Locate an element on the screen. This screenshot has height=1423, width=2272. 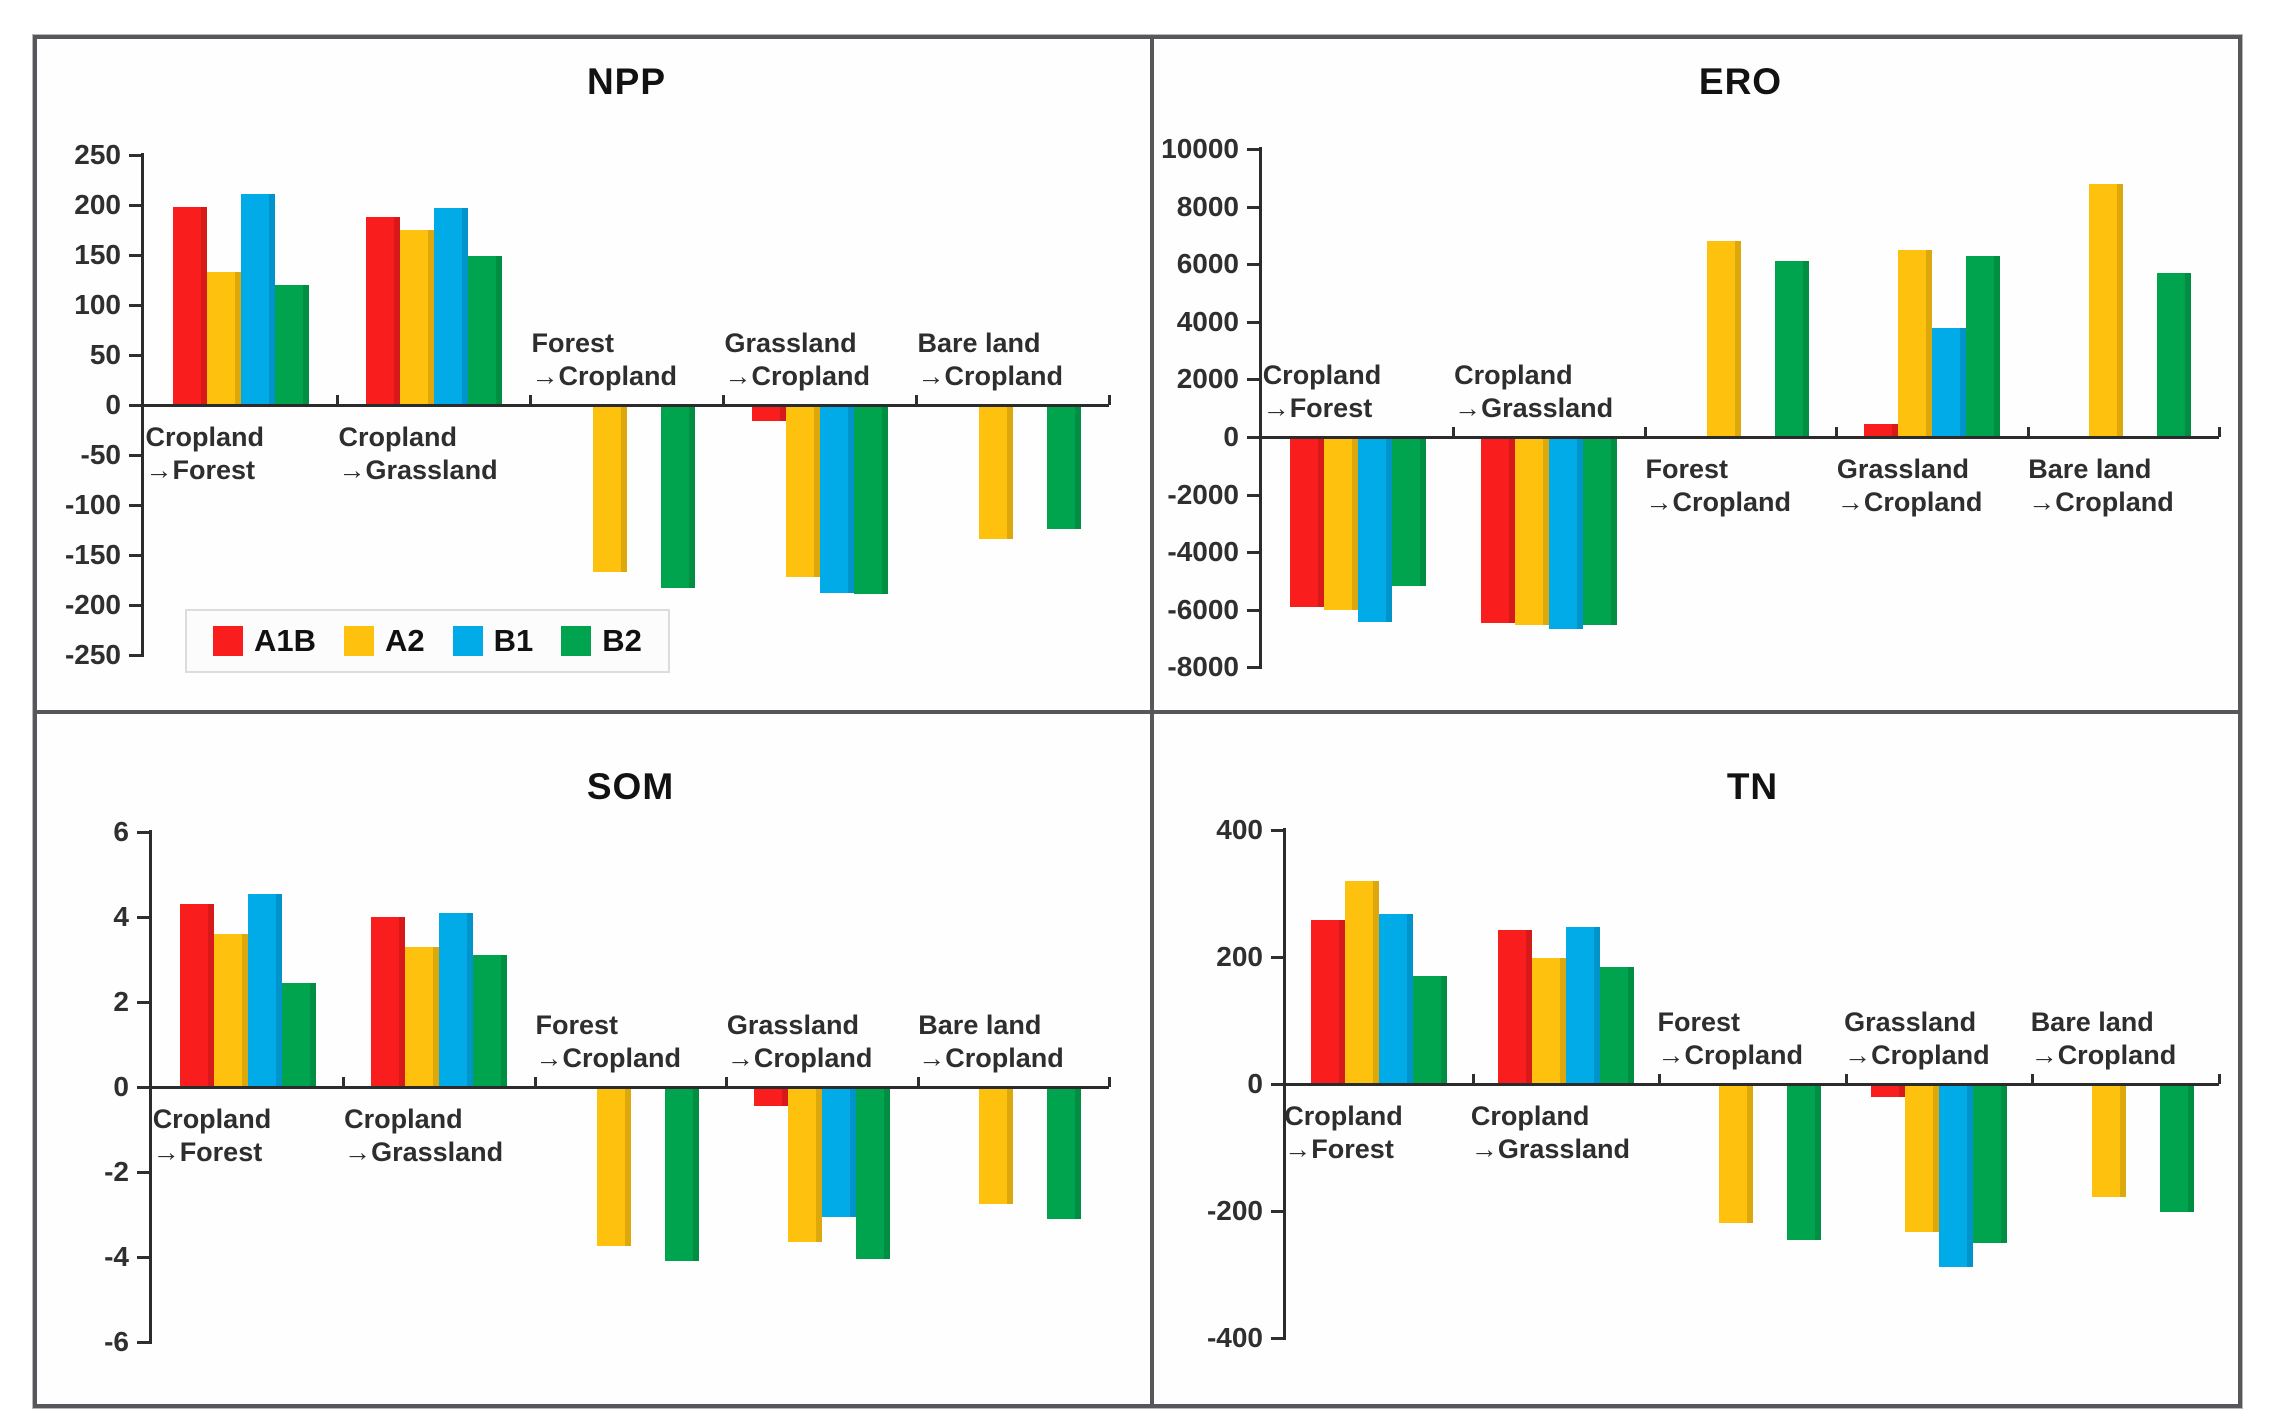
y-tick-label: 8000 is located at coordinates (1207, 206).